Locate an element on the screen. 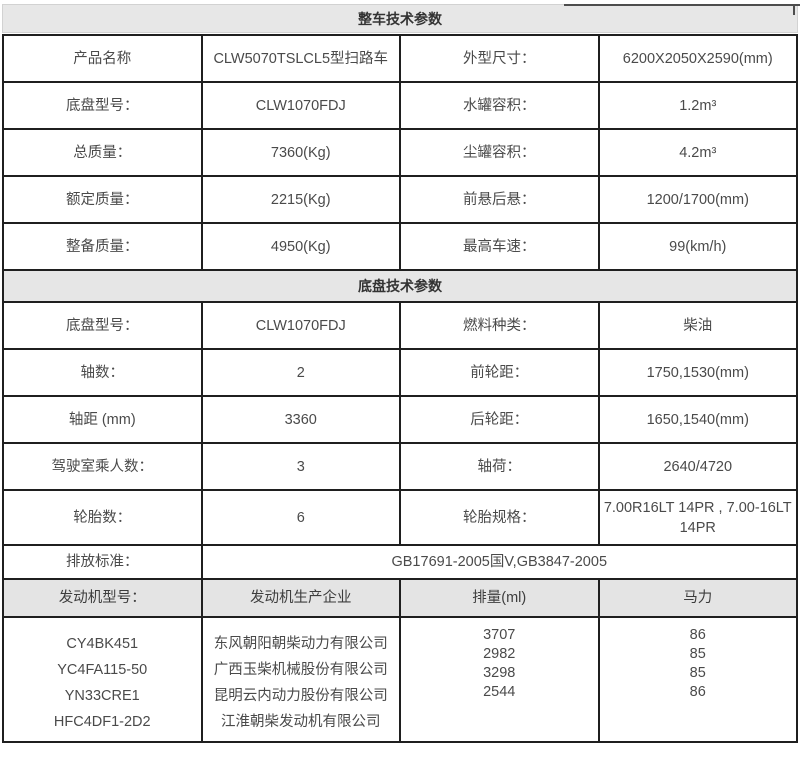 Image resolution: width=800 pixels, height=760 pixels. table-row: 底盘型号： CLW1070FDJ 燃料种类： 柴油 is located at coordinates (400, 325).